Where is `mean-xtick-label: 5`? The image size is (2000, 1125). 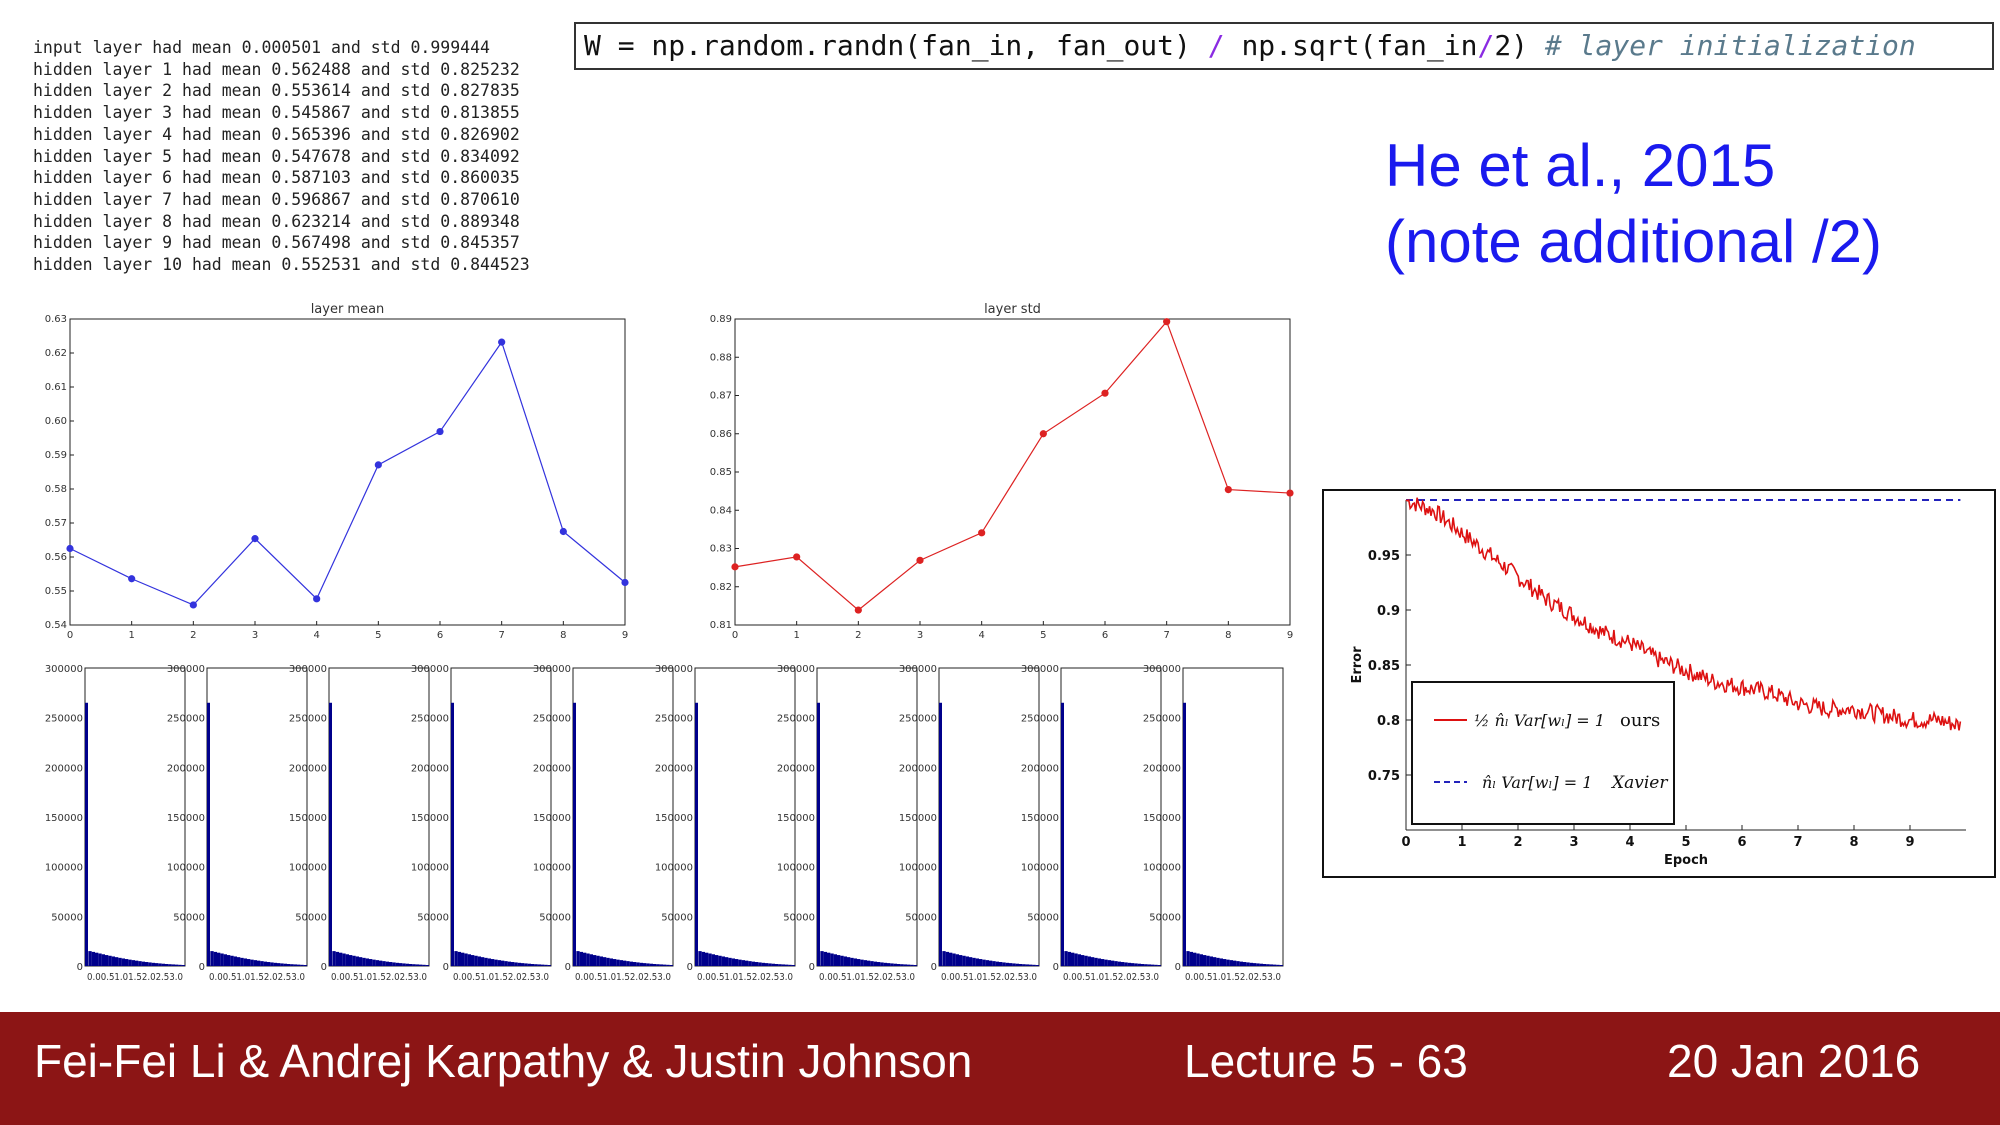
mean-xtick-label: 5 is located at coordinates (378, 635).